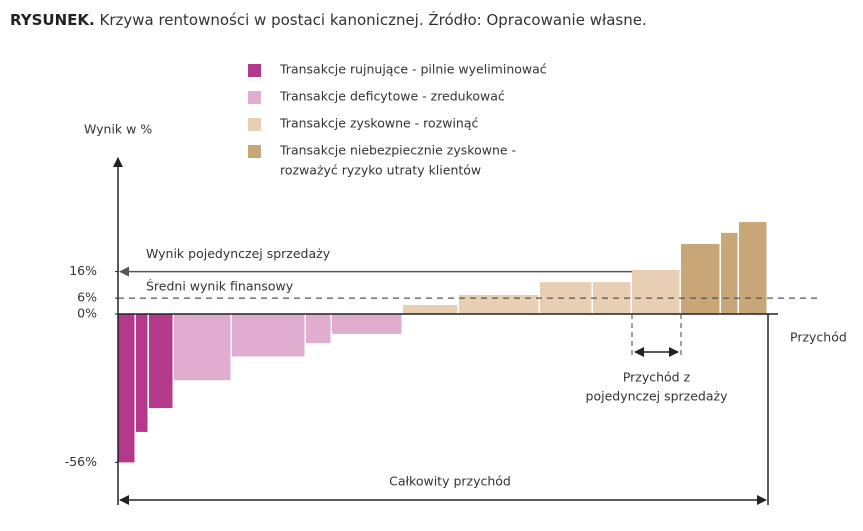 This screenshot has width=863, height=531. What do you see at coordinates (380, 170) in the screenshot?
I see `legend-label: rozważyć ryzyko utraty klientów` at bounding box center [380, 170].